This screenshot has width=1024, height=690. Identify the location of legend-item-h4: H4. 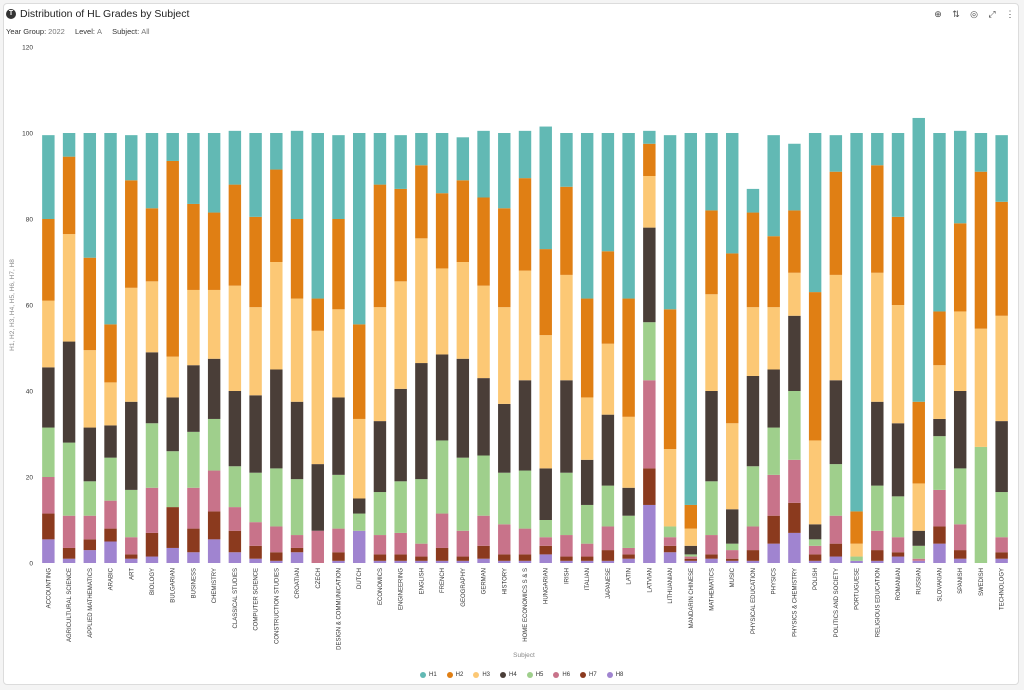
(508, 675).